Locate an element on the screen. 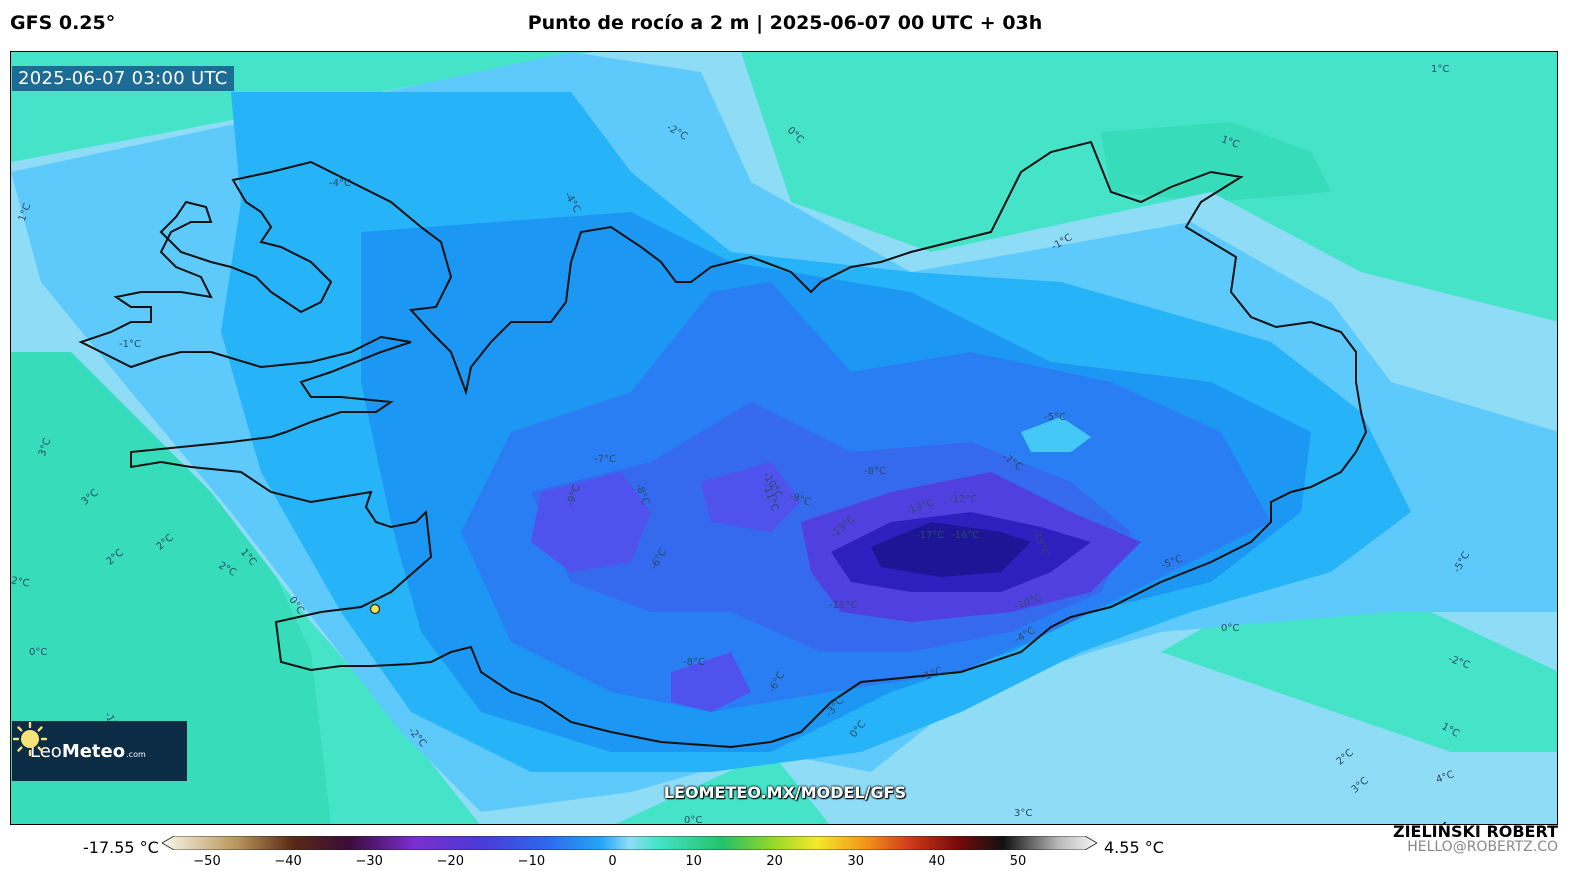  colorbar-tick-label: 20 is located at coordinates (774, 861).